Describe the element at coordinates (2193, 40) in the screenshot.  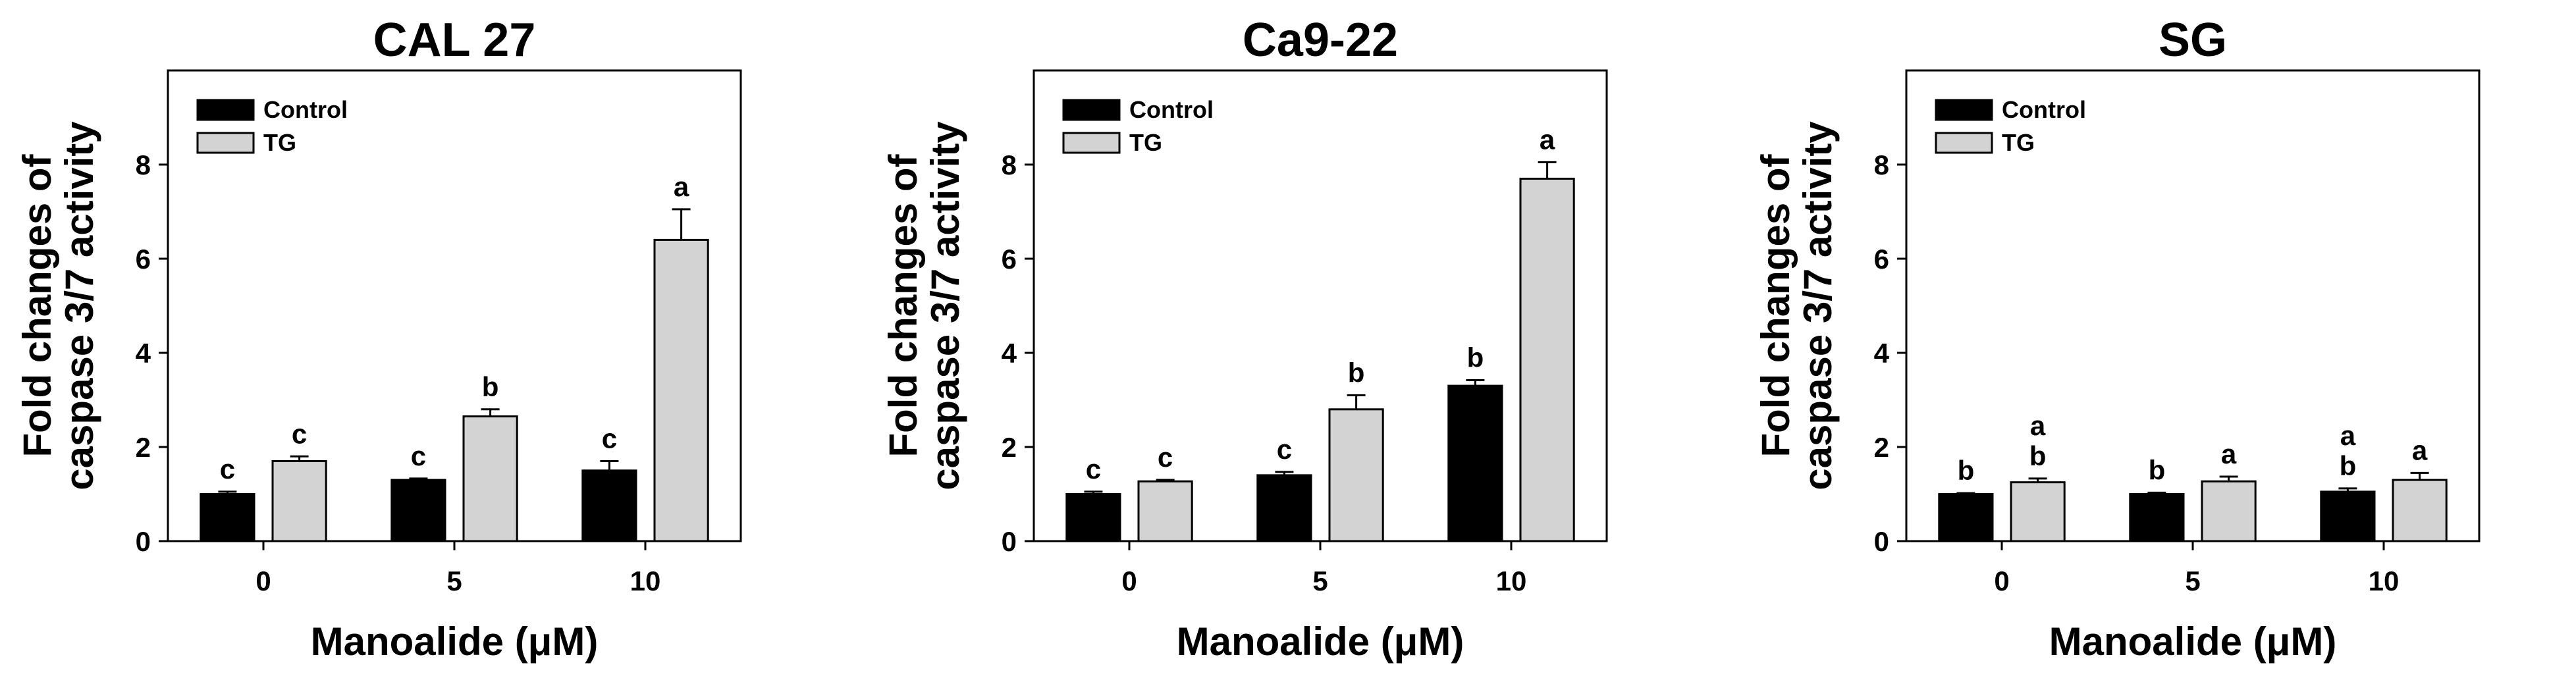
I see `chart-title: SG` at that location.